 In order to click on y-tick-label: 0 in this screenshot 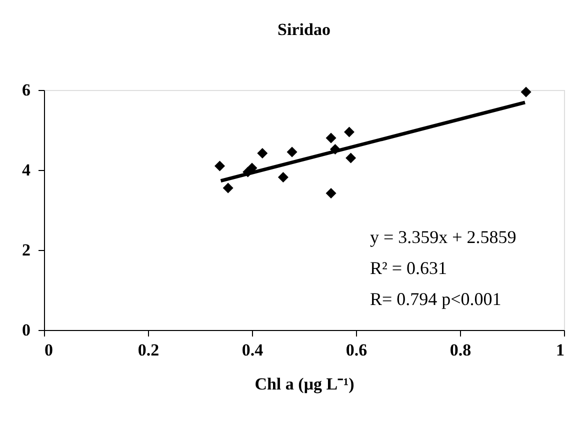, I will do `click(26, 330)`.